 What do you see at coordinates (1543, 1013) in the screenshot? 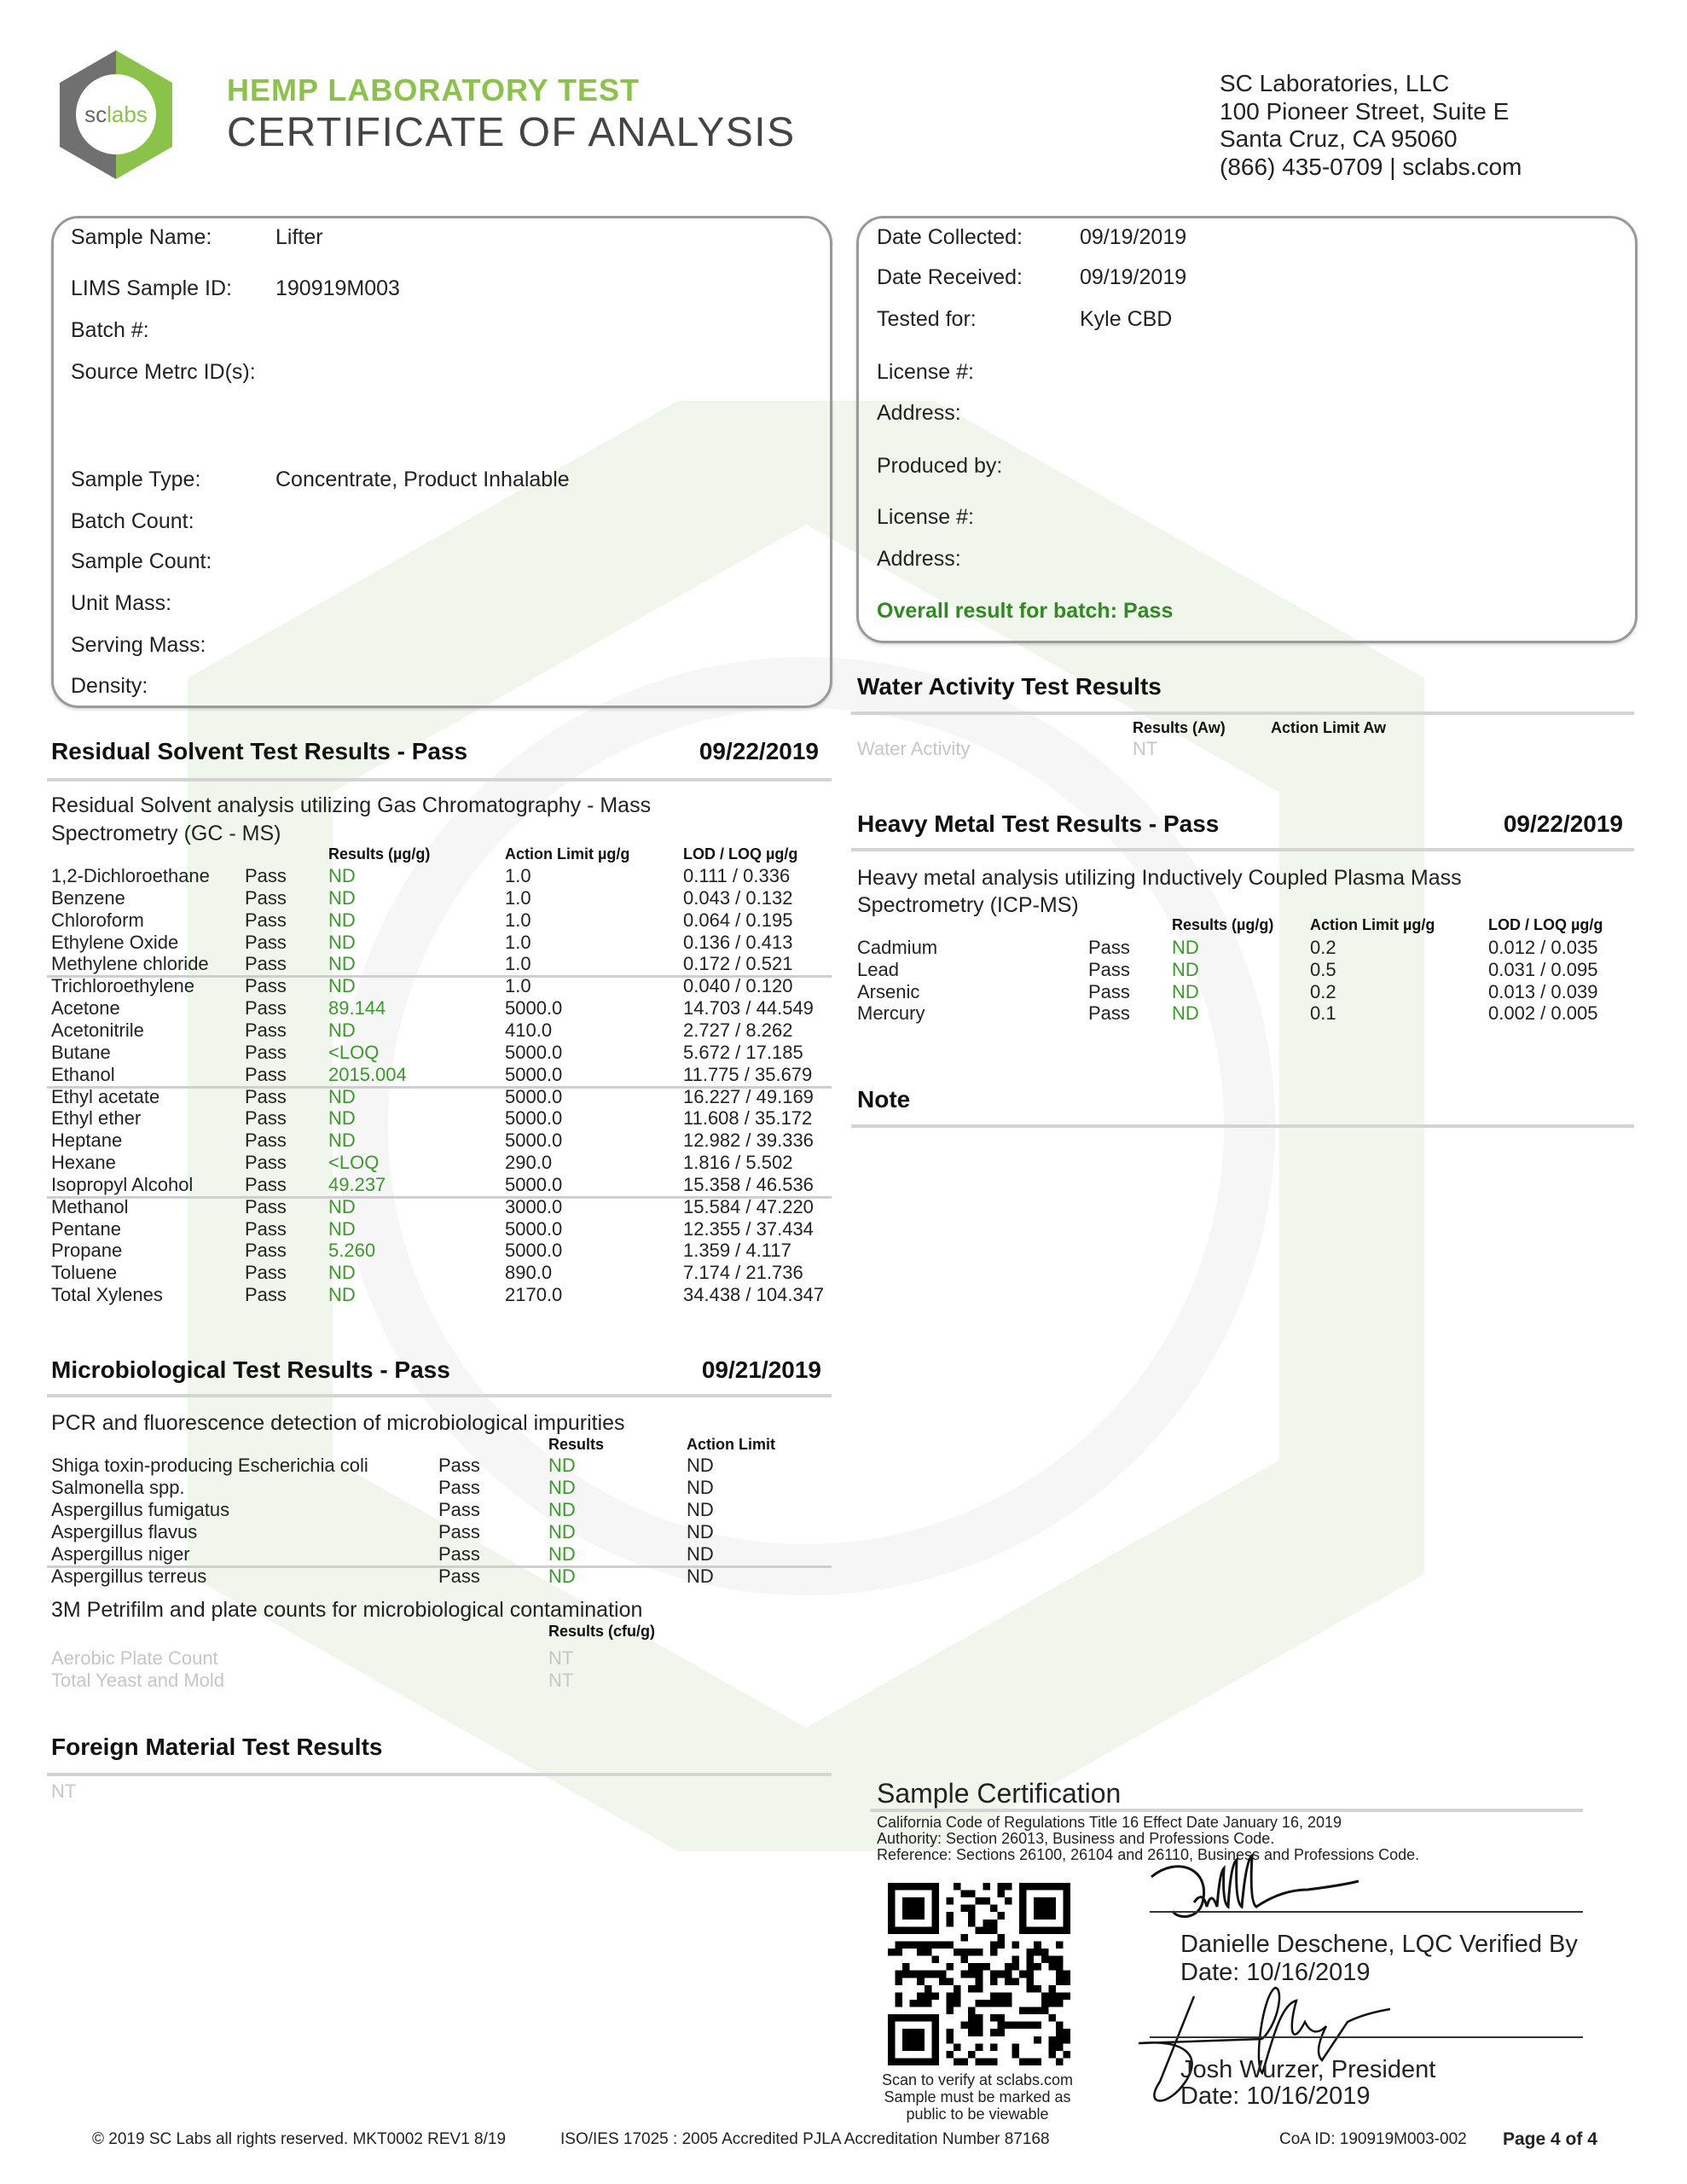
I see `metal-lod-loq: 0.002 / 0.005` at bounding box center [1543, 1013].